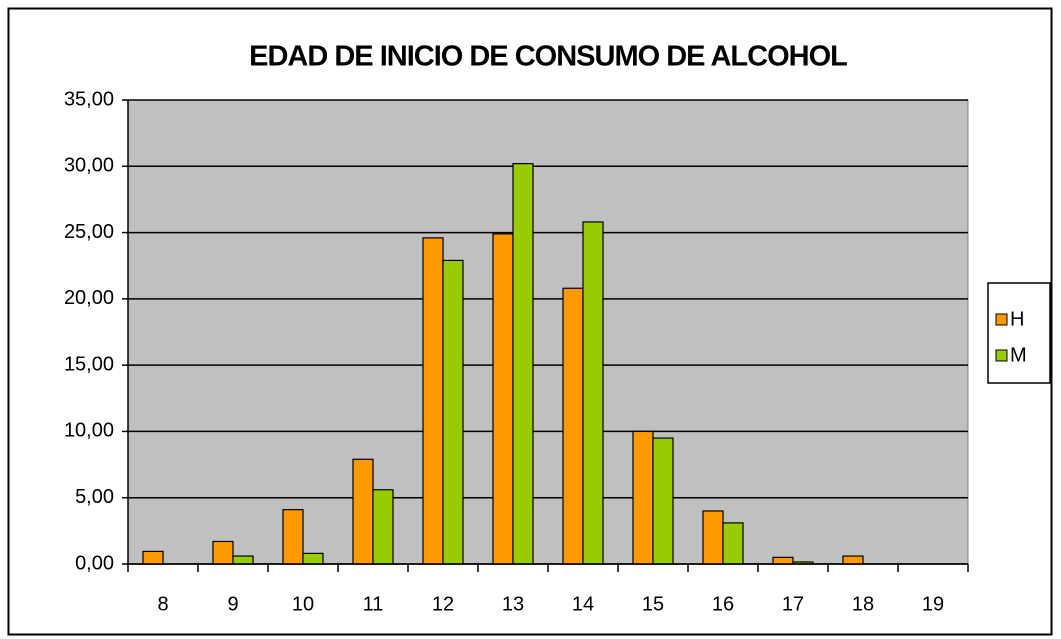  I want to click on x-tick-label: 15, so click(653, 604).